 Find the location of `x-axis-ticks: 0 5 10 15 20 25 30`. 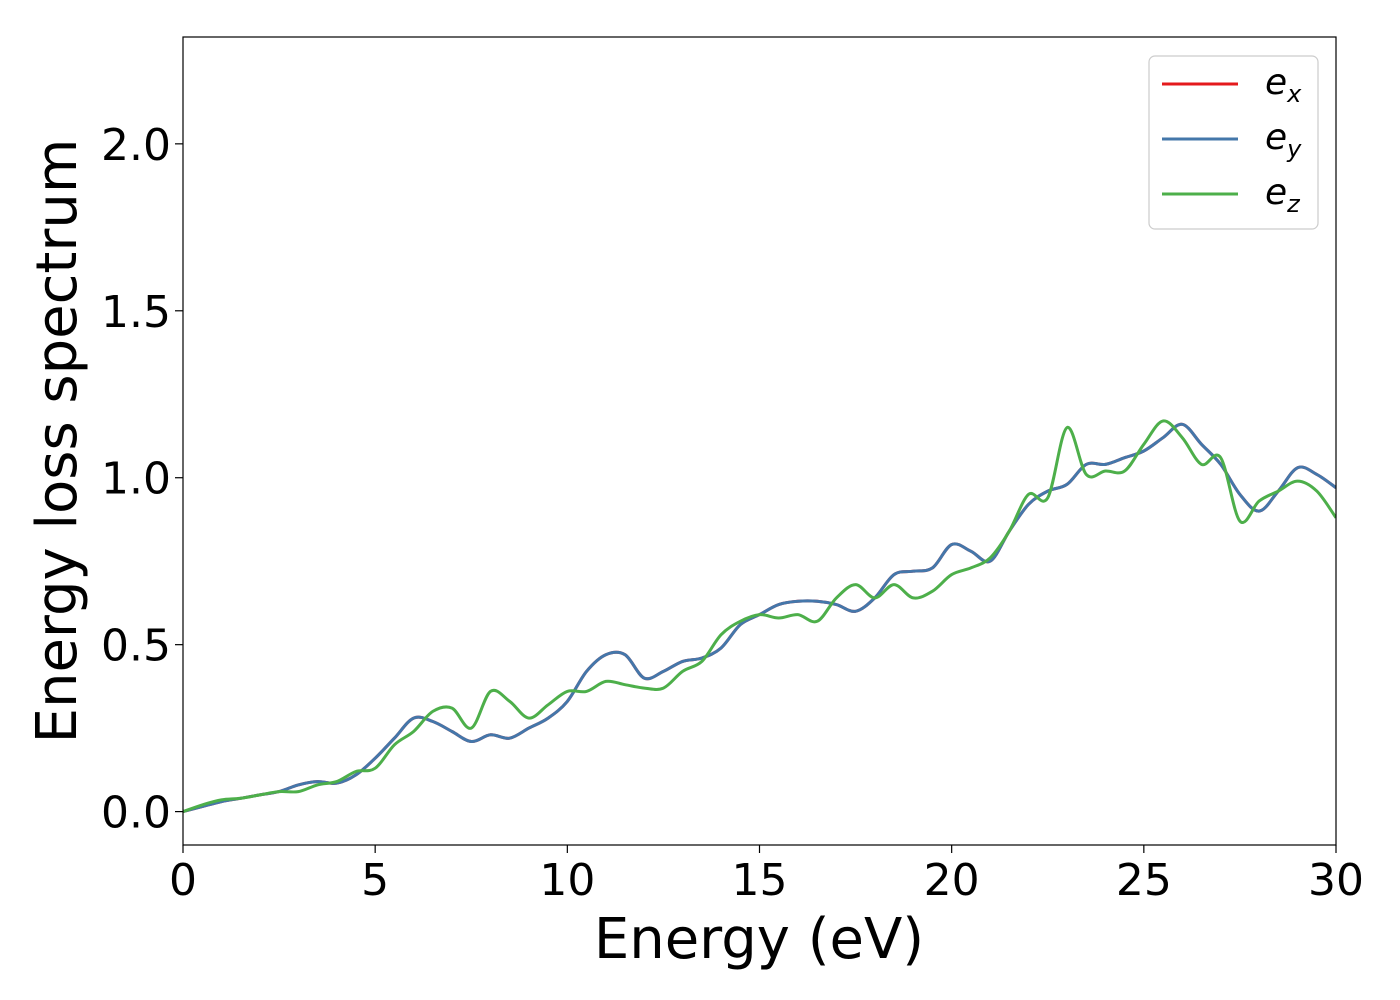

x-axis-ticks: 0 5 10 15 20 25 30 is located at coordinates (766, 875).